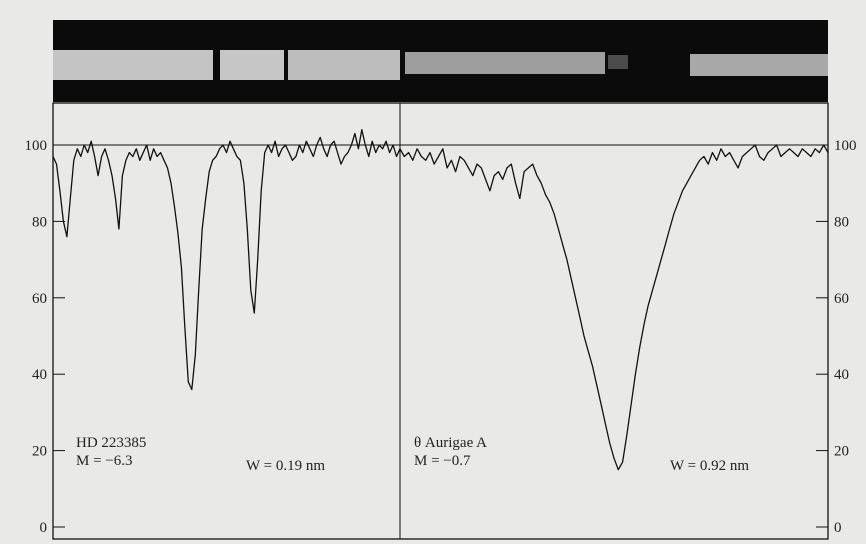 This screenshot has width=866, height=544. What do you see at coordinates (450, 443) in the screenshot?
I see `annotation-star-name-right: θ Aurigae A` at bounding box center [450, 443].